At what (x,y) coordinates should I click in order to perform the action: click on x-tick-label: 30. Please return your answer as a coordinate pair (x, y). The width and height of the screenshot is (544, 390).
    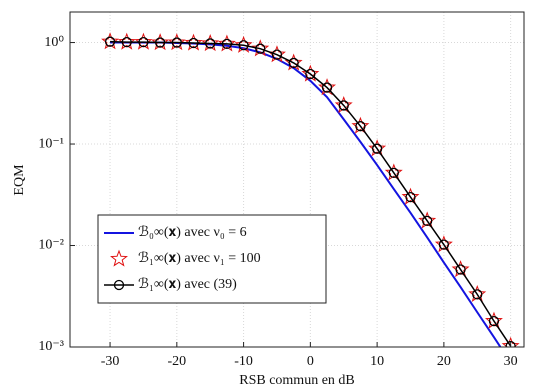
    Looking at the image, I should click on (511, 361).